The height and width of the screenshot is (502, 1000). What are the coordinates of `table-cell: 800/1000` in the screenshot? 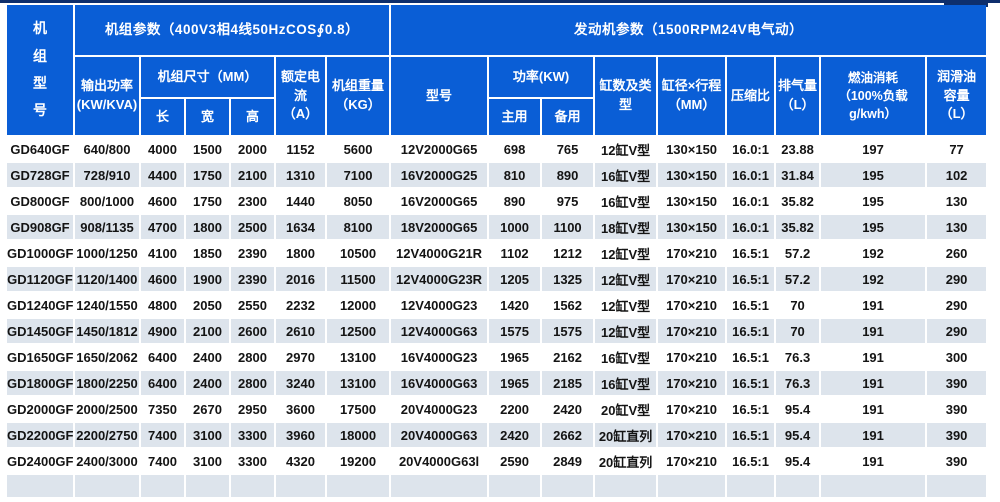 It's located at (107, 201).